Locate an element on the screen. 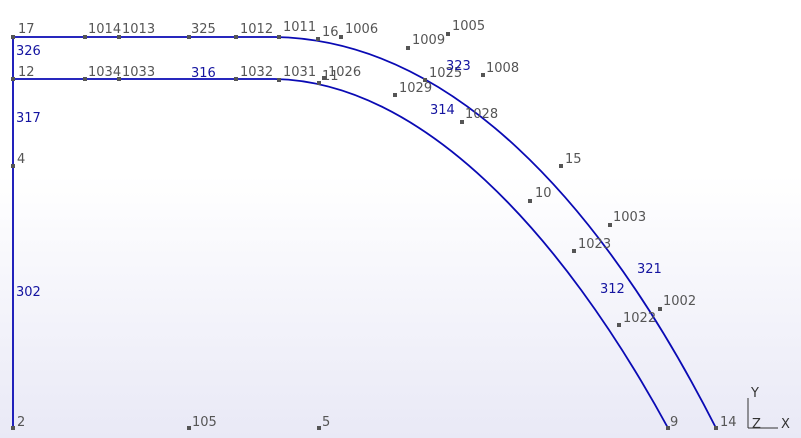 The image size is (801, 438). point-label-15: 15 is located at coordinates (573, 159).